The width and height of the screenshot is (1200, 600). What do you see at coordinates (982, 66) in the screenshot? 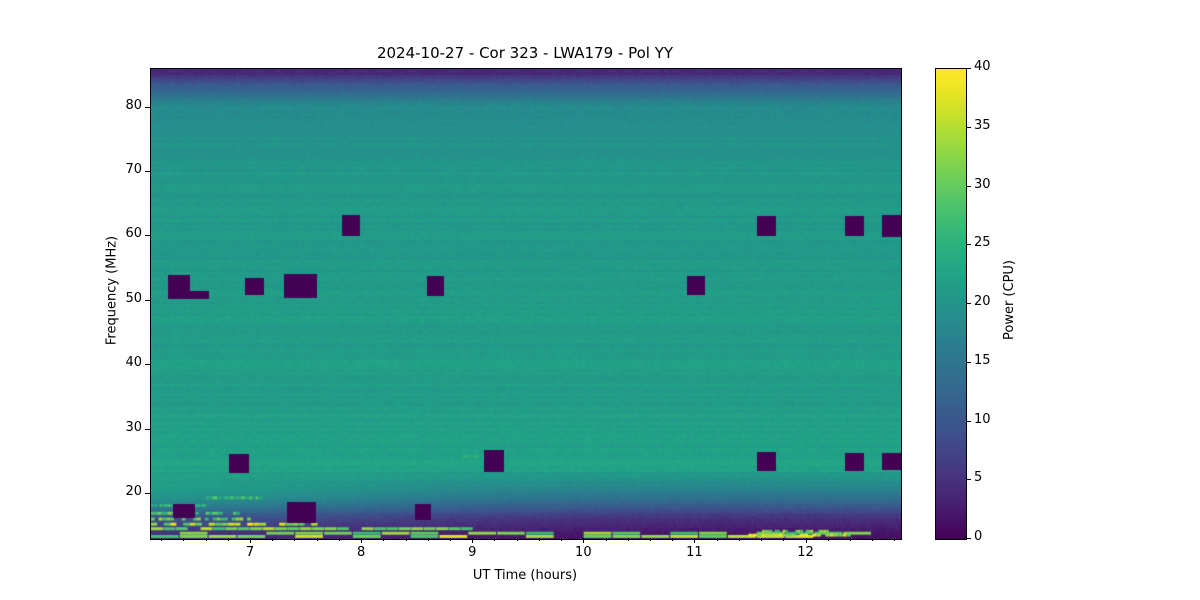
I see `colorbar-tick-label: 40` at bounding box center [982, 66].